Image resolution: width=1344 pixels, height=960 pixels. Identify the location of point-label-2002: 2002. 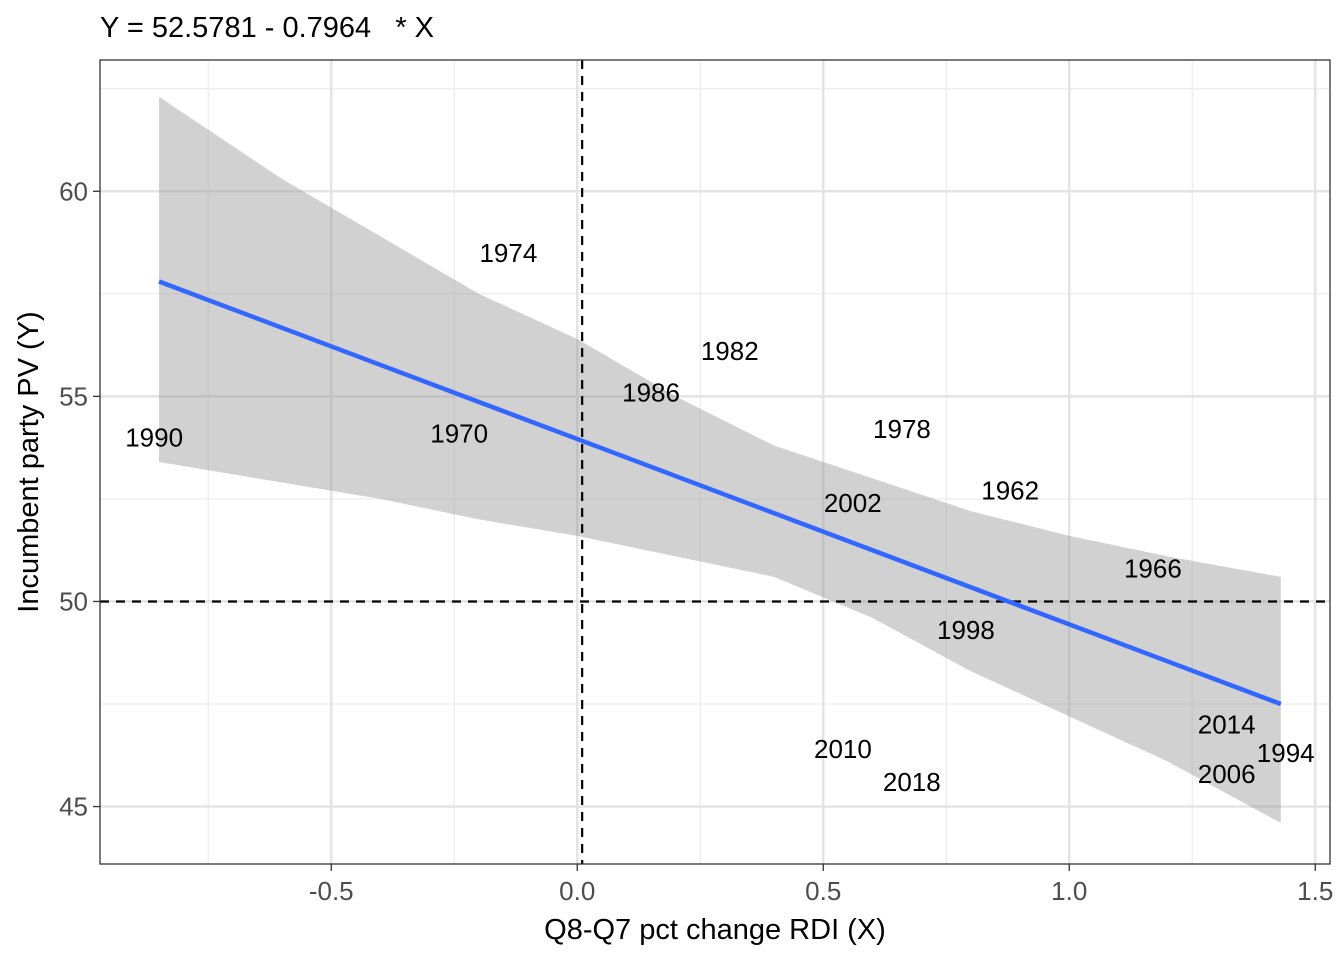
(853, 503).